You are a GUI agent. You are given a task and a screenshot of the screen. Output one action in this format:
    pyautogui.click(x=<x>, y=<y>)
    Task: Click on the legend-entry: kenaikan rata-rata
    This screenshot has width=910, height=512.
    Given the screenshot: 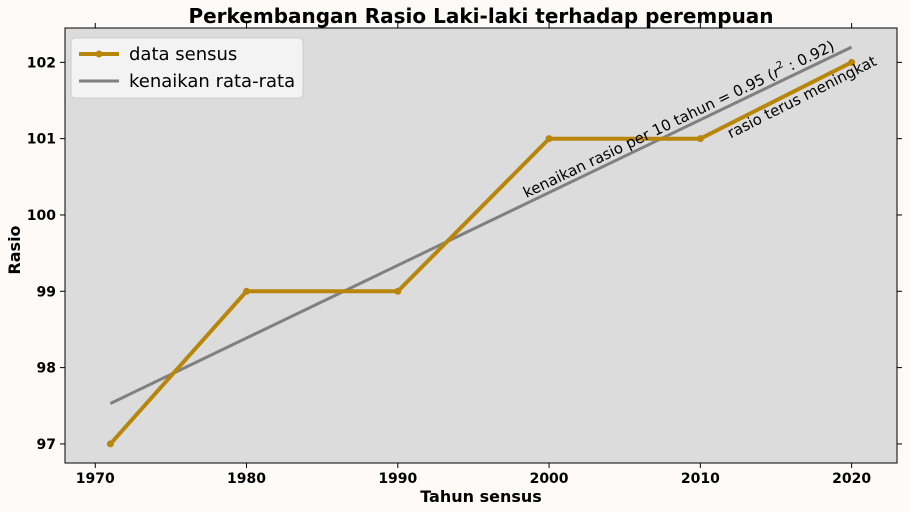 What is the action you would take?
    pyautogui.click(x=187, y=81)
    